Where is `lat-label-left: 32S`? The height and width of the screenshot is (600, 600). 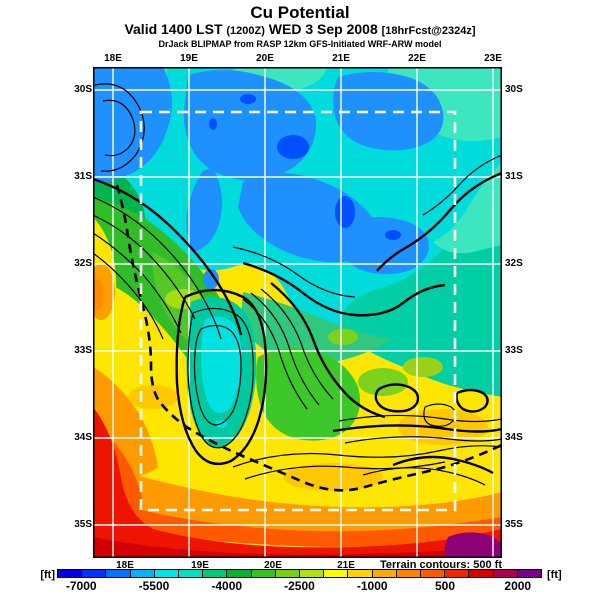 lat-label-left: 32S is located at coordinates (83, 263).